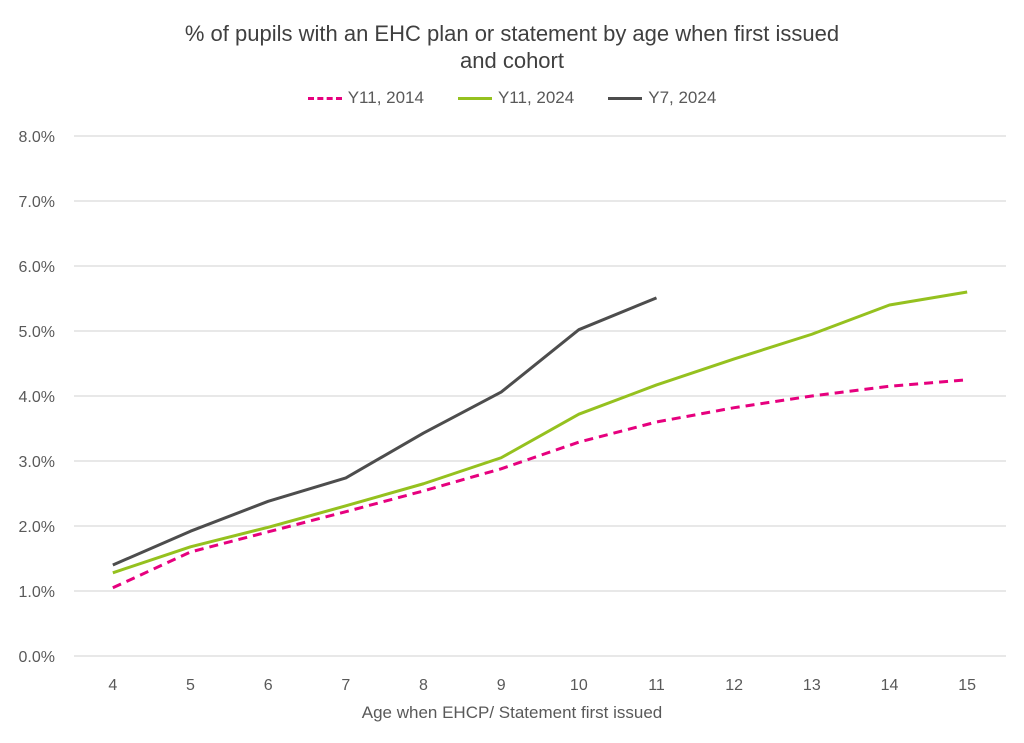 The height and width of the screenshot is (743, 1024). Describe the element at coordinates (734, 685) in the screenshot. I see `x-tick-label: 12` at that location.